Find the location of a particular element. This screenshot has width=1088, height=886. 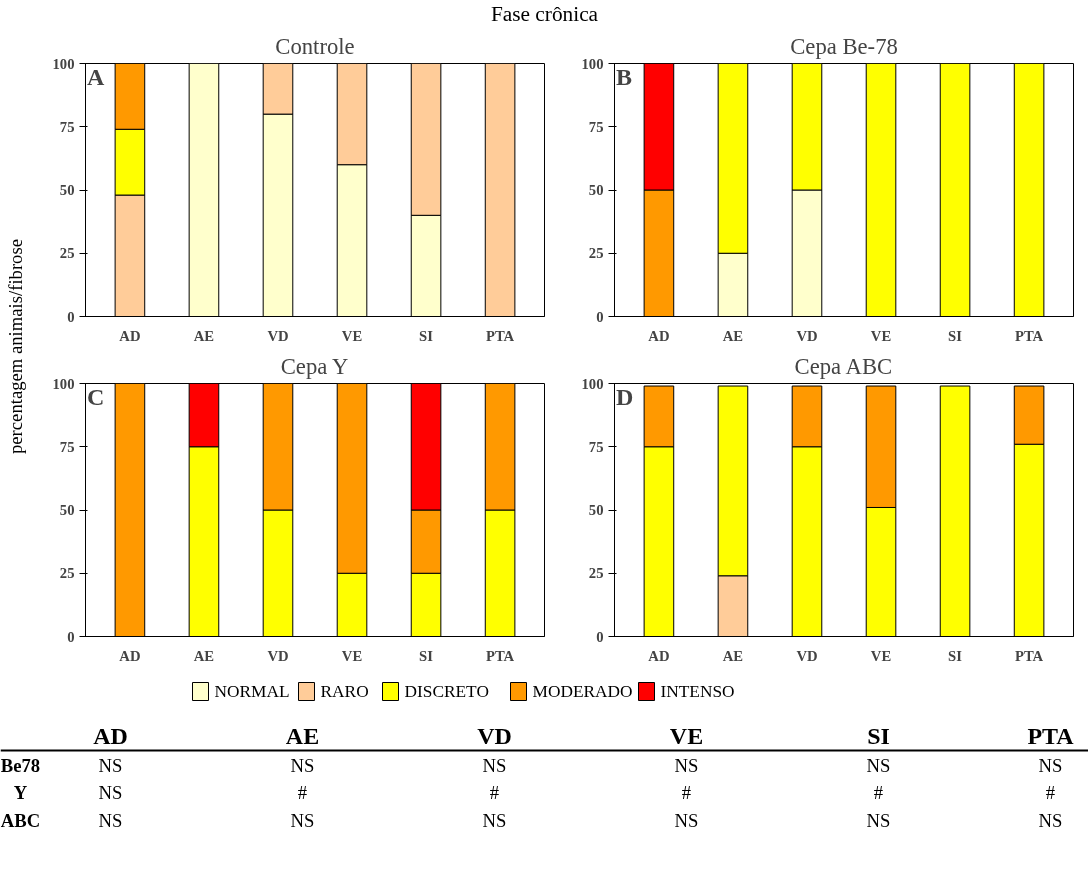

chart-title: Cepa ABC is located at coordinates (843, 366).